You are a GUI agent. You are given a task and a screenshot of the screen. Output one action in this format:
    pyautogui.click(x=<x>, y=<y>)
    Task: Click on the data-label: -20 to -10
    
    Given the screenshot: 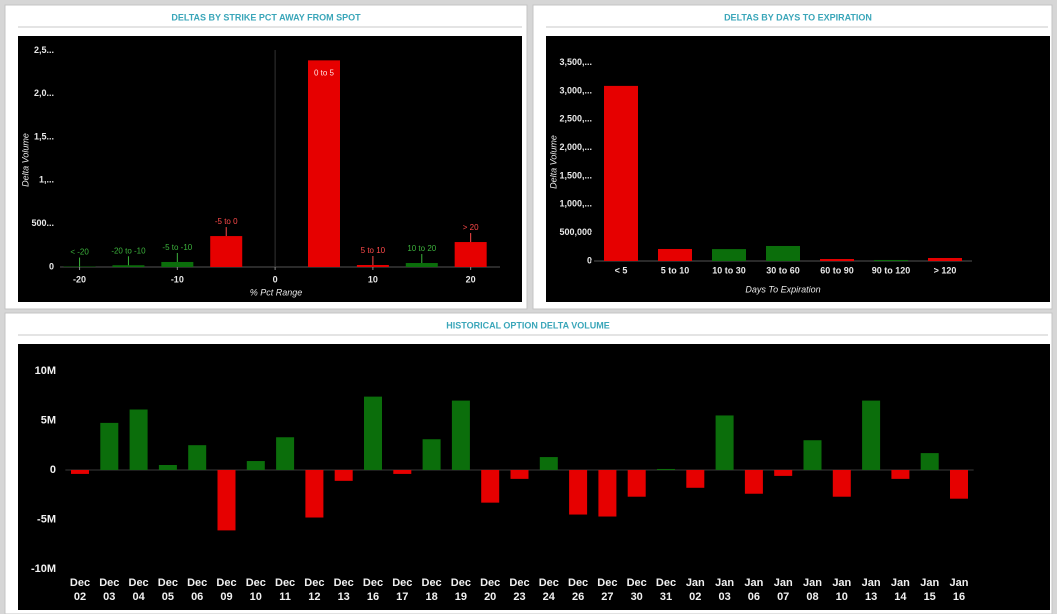 What is the action you would take?
    pyautogui.click(x=128, y=250)
    